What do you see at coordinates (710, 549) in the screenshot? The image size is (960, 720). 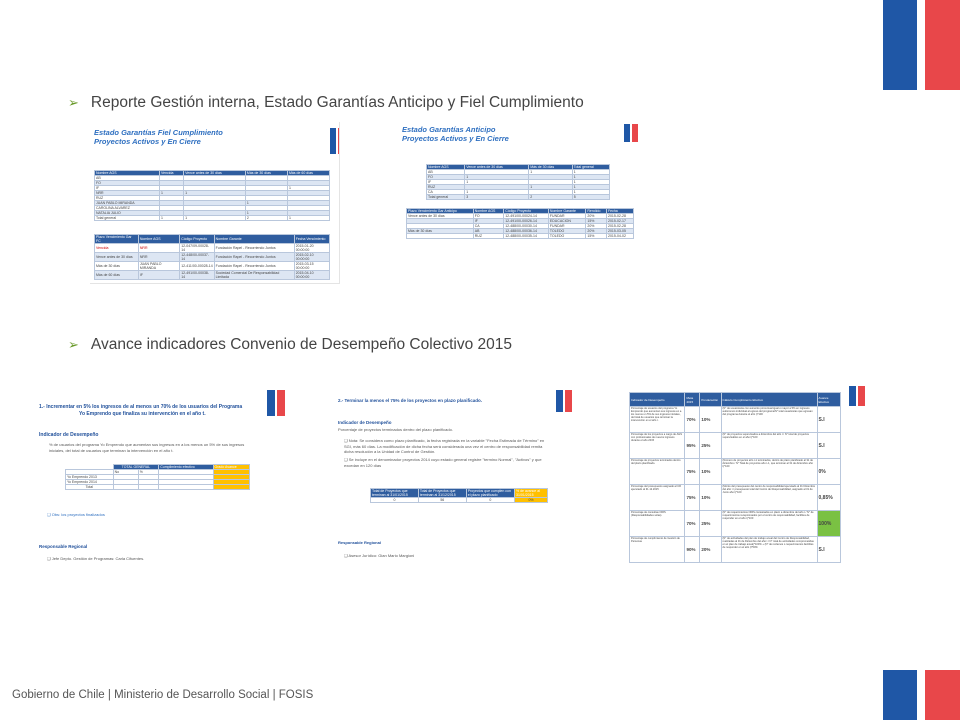 I see `table-cell: 20%` at bounding box center [710, 549].